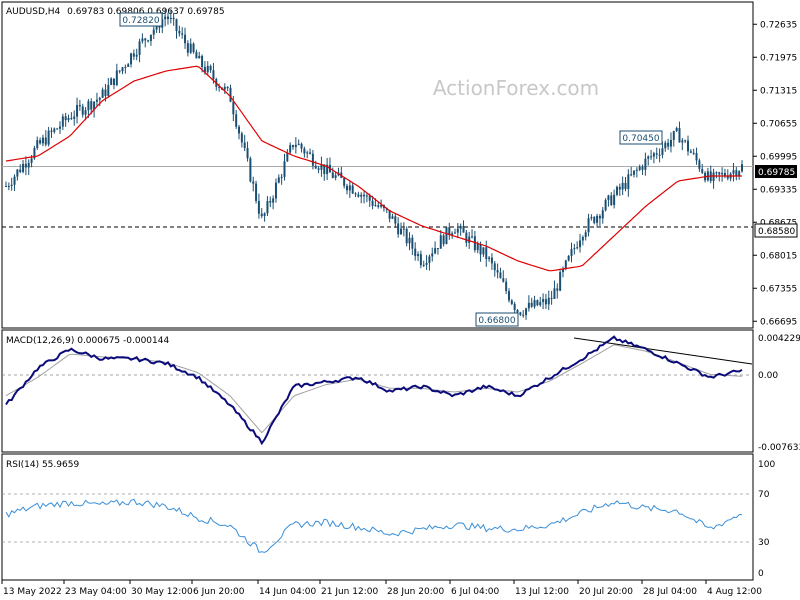  I want to click on high-annotation-label: 0.72820, so click(140, 21).